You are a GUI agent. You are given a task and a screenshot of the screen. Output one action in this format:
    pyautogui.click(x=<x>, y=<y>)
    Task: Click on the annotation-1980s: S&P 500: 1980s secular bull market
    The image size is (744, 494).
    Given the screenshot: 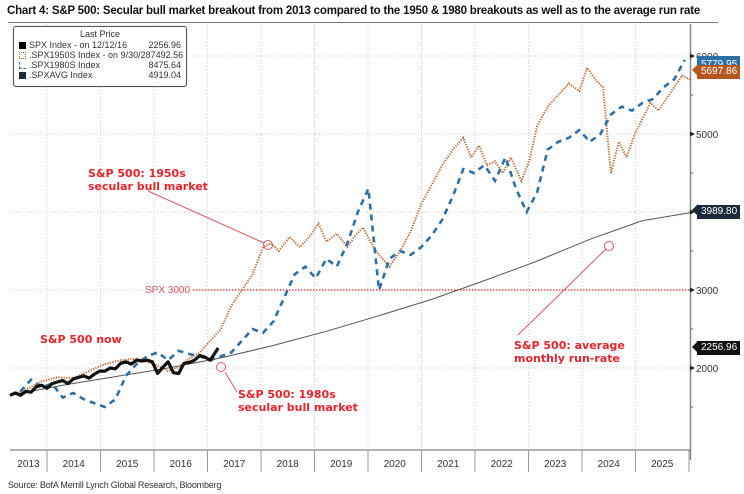 What is the action you would take?
    pyautogui.click(x=298, y=401)
    